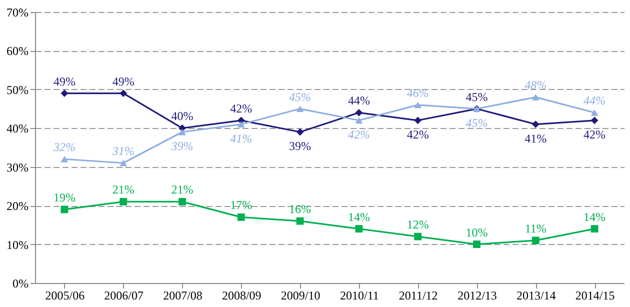 This screenshot has width=630, height=307. What do you see at coordinates (536, 295) in the screenshot?
I see `x-tick-label: 2013/14` at bounding box center [536, 295].